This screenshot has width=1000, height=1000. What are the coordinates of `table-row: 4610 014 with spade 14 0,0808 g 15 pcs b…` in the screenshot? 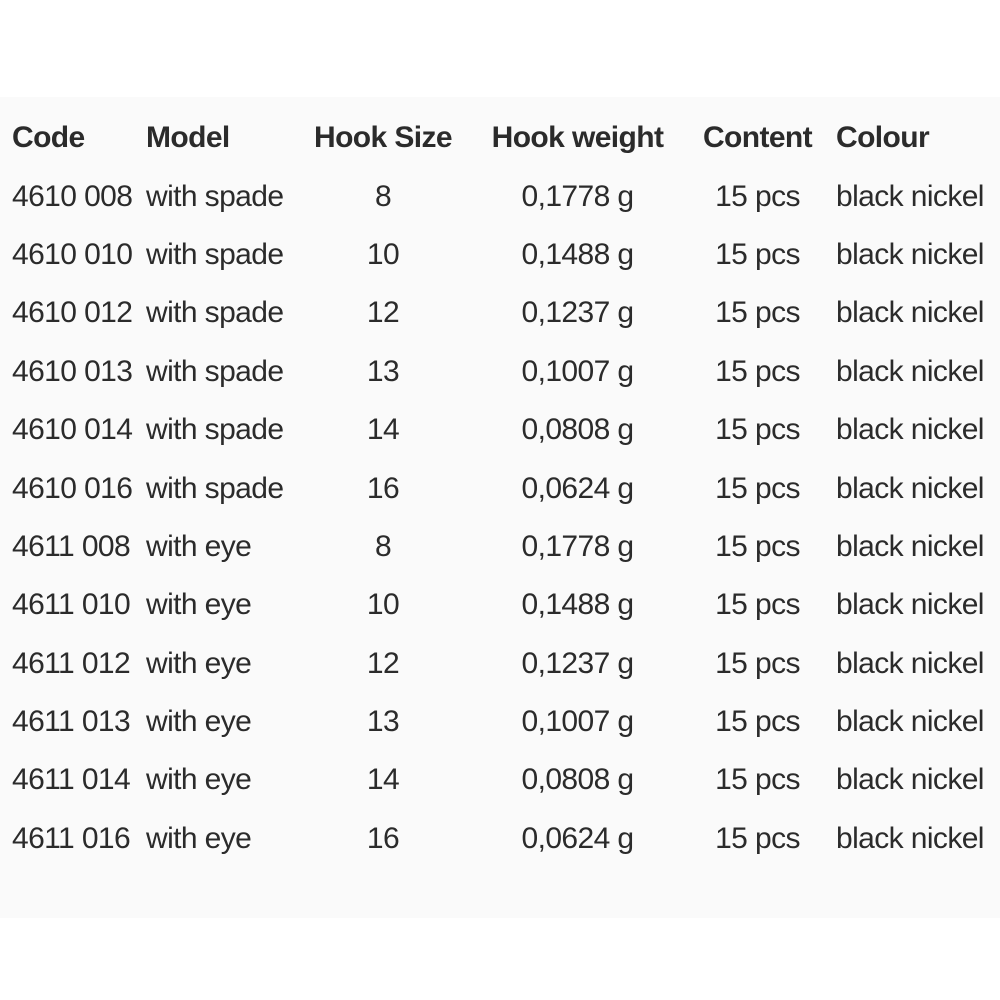 It's located at (500, 430).